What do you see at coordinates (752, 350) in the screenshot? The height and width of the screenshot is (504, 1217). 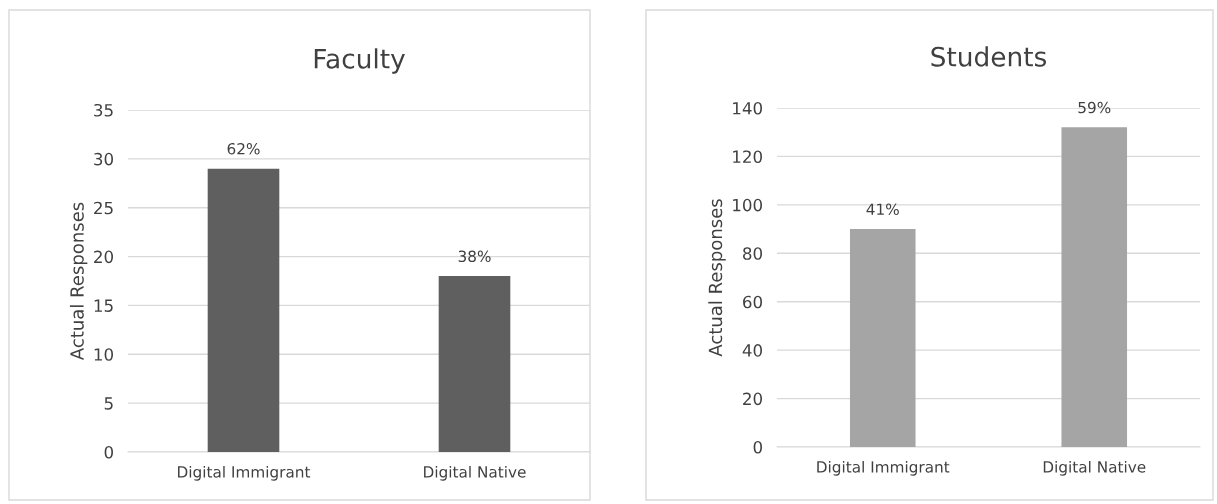 I see `y-tick-label: 40` at bounding box center [752, 350].